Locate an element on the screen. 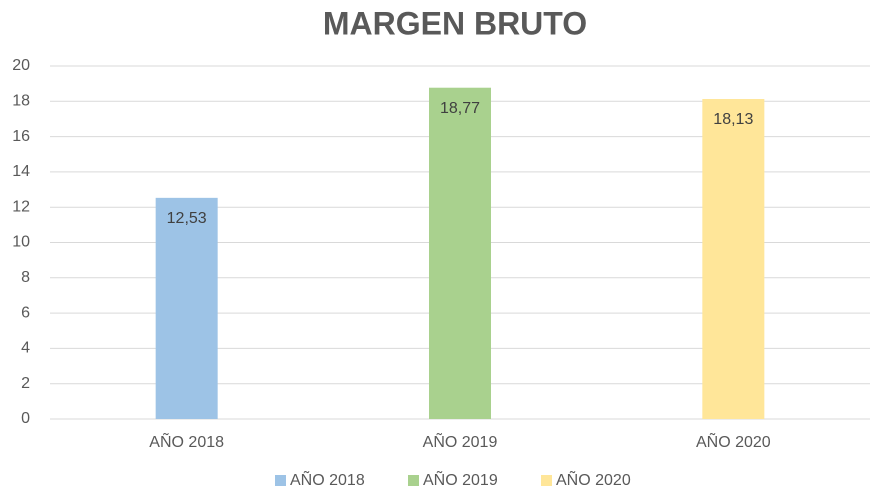  legend-label: AÑO 2018 is located at coordinates (327, 479).